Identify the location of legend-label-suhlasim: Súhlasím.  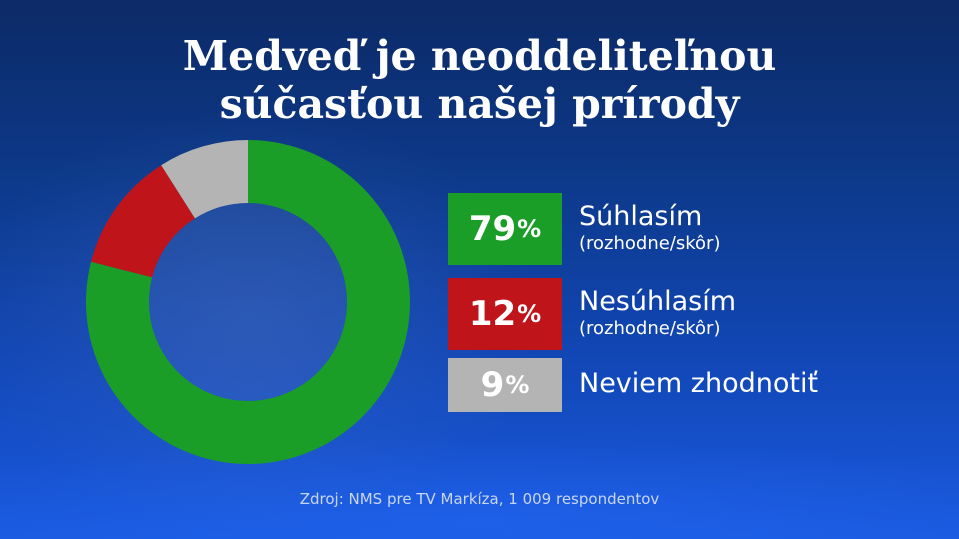
(641, 216).